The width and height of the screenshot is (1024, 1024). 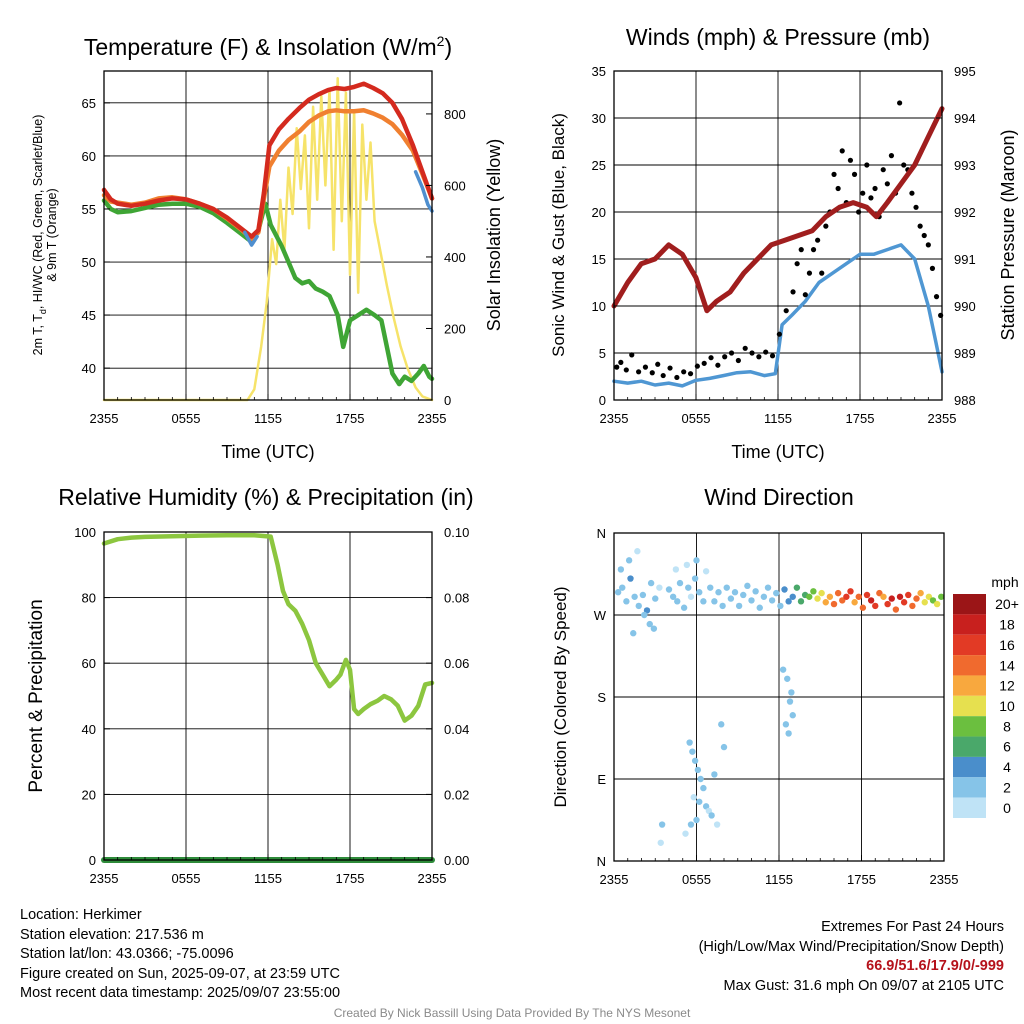 What do you see at coordinates (432, 418) in the screenshot?
I see `temp-xtick-label: 2355` at bounding box center [432, 418].